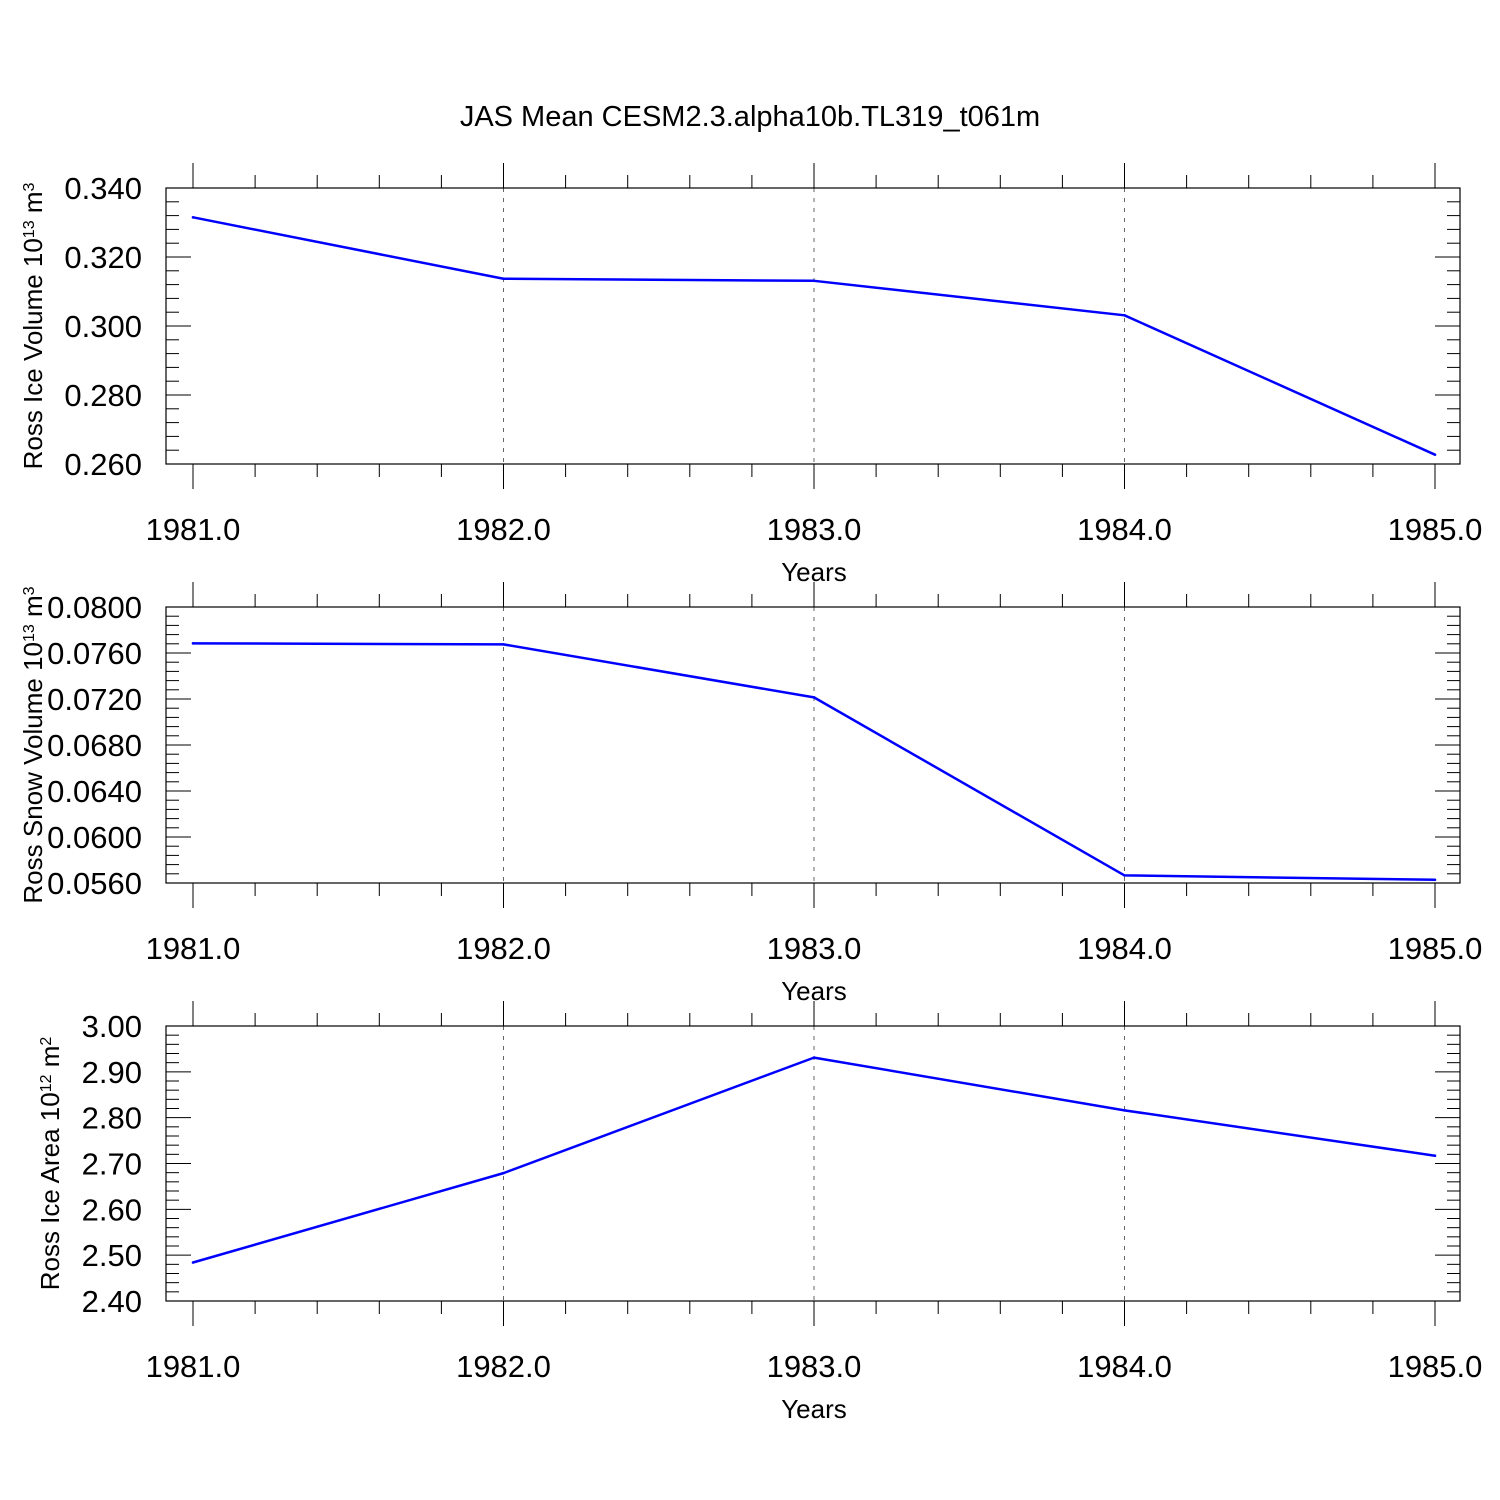  I want to click on y-tick-label: 2.80, so click(112, 1118).